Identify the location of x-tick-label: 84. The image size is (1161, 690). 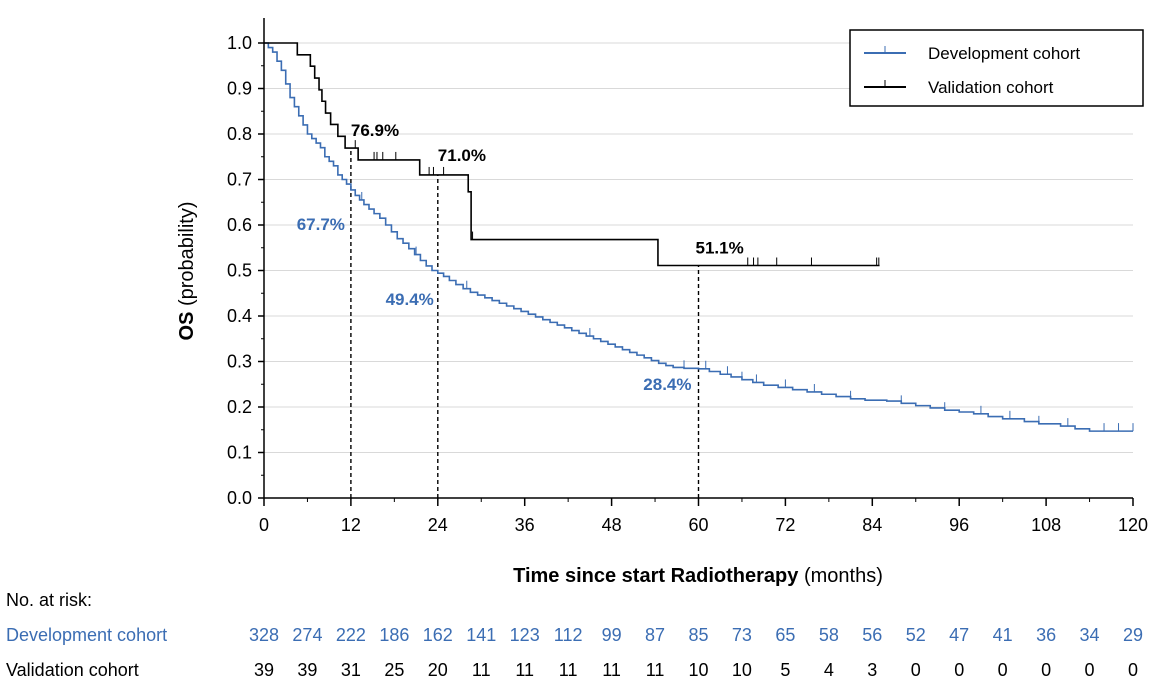
(872, 525).